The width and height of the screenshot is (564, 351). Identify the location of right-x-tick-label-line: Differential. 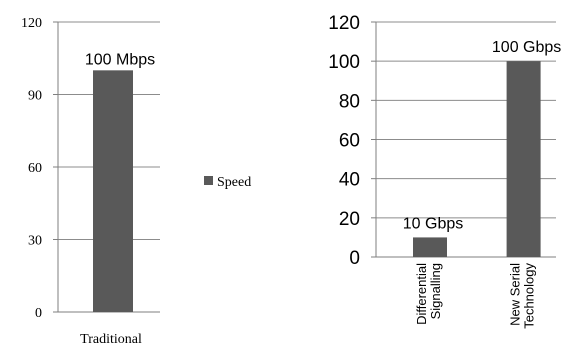
(421, 294).